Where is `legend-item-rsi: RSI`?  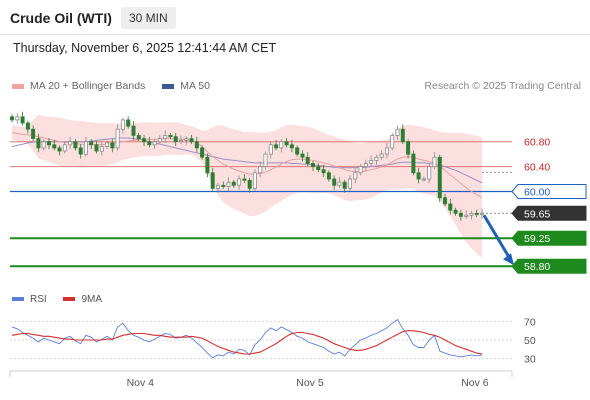 legend-item-rsi: RSI is located at coordinates (29, 299).